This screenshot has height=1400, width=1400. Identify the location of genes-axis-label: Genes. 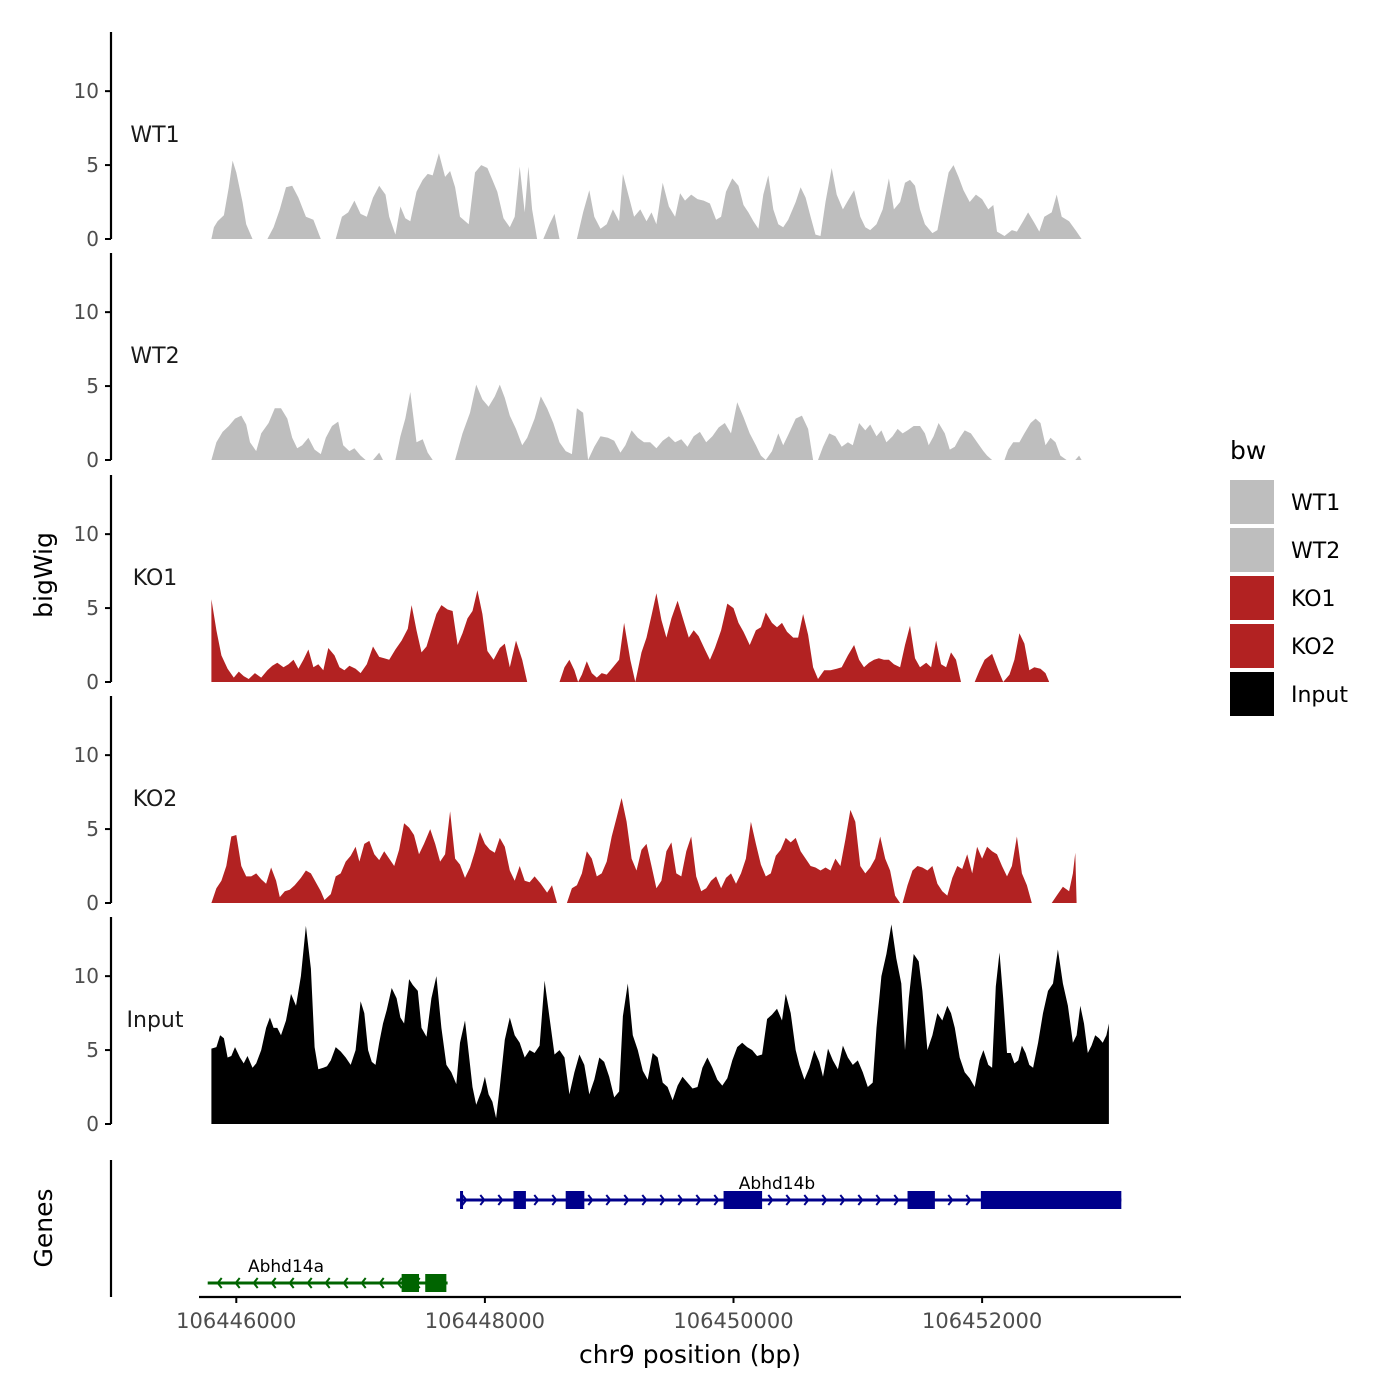
(43, 1227).